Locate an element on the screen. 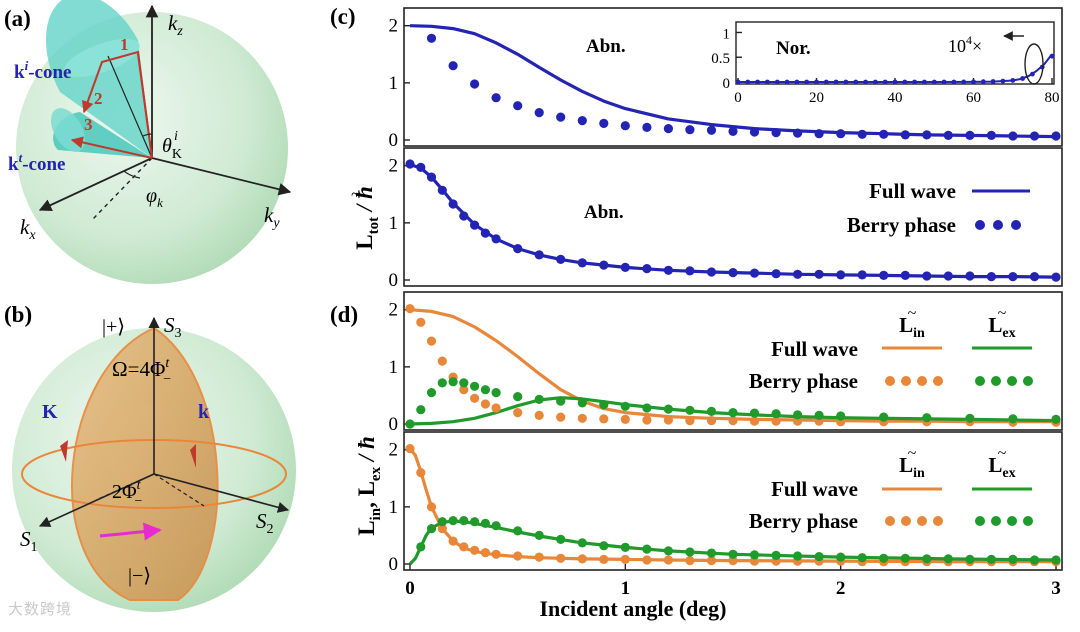 Image resolution: width=1080 pixels, height=632 pixels. legend-d2-berry: Berry phase is located at coordinates (803, 521).